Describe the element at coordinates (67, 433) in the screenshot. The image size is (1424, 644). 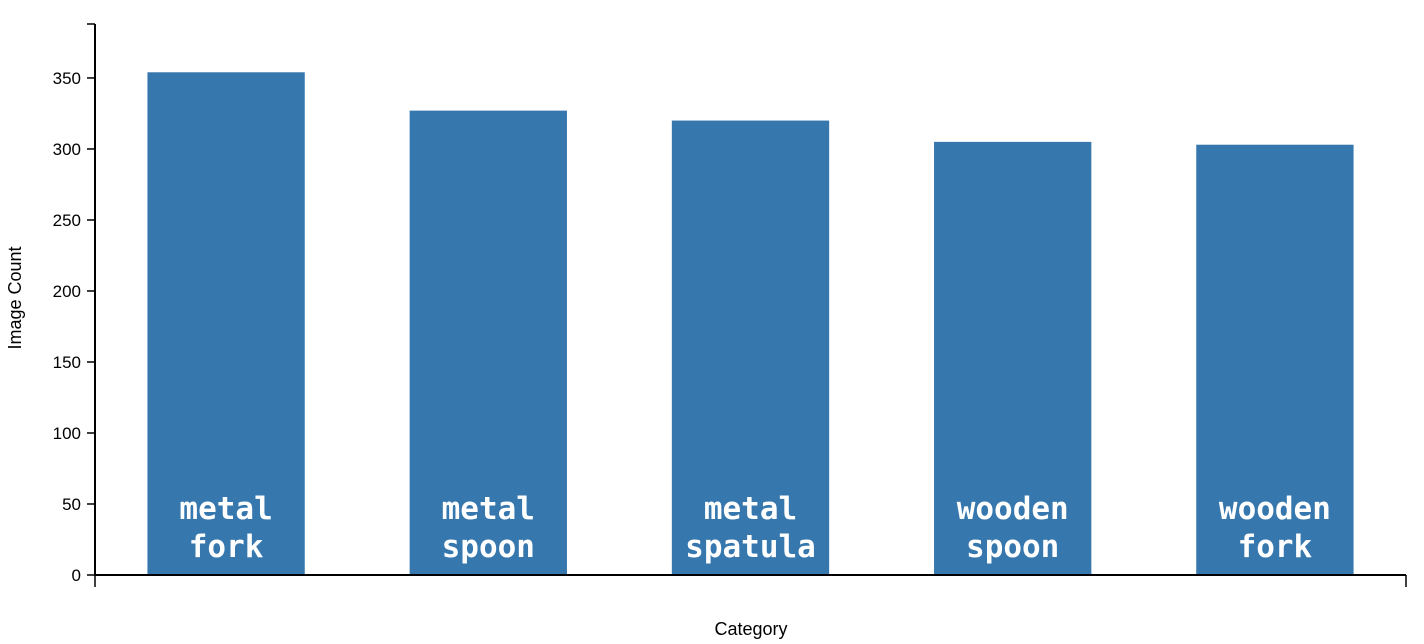
I see `y-tick-label-2: 100` at that location.